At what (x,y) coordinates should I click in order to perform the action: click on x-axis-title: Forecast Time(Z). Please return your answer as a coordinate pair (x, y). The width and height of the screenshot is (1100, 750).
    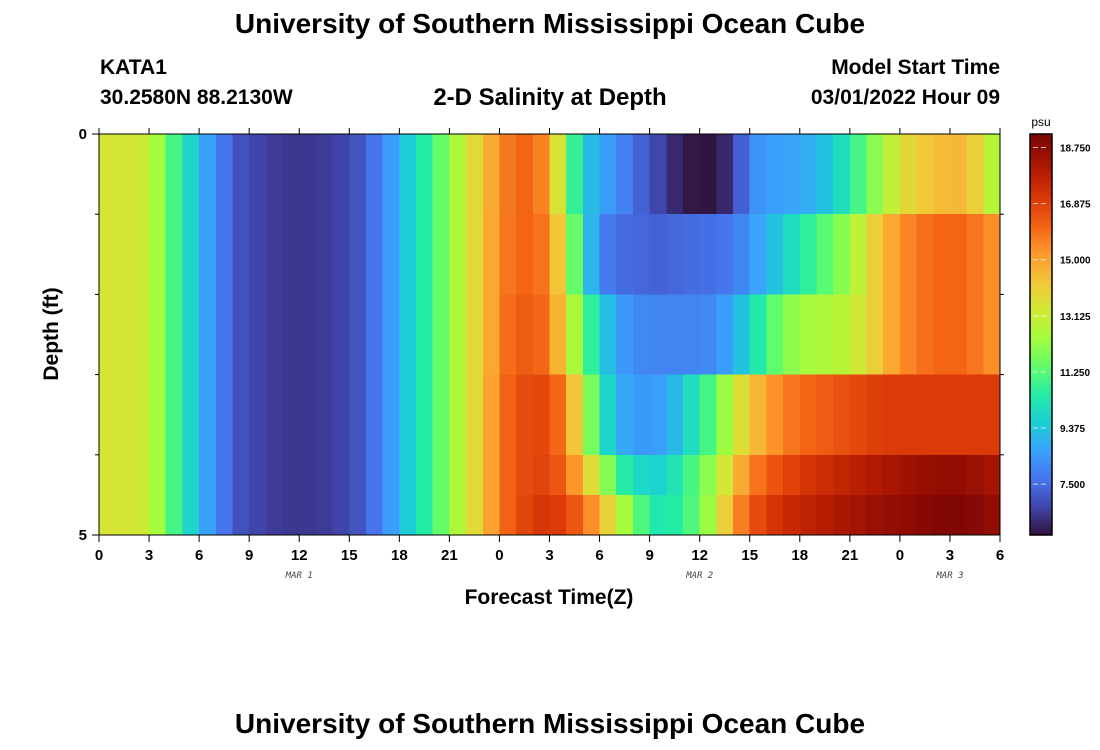
    Looking at the image, I should click on (549, 597).